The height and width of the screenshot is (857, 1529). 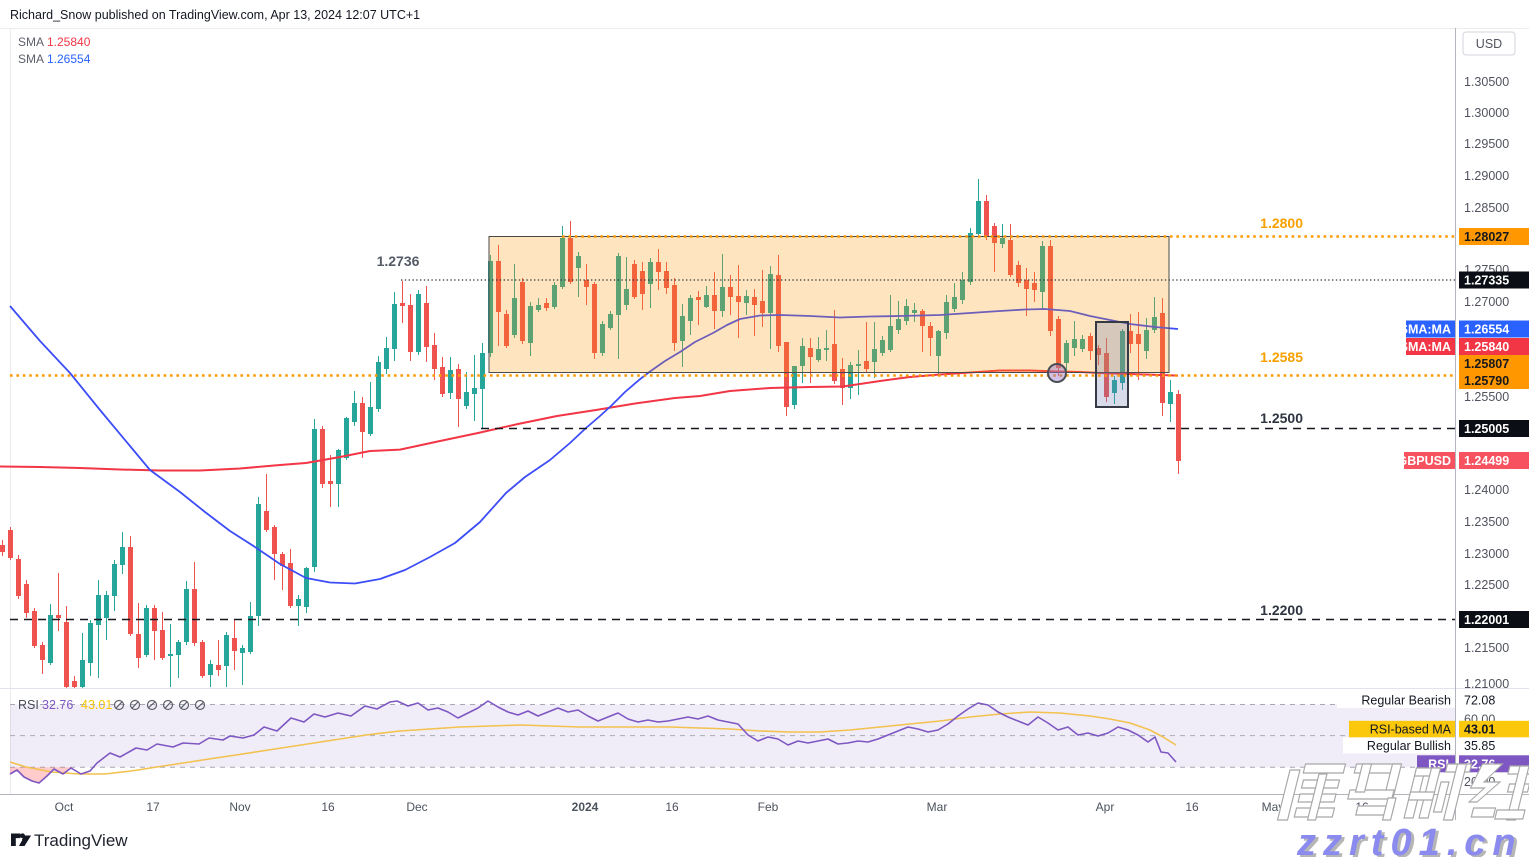 I want to click on svg-text: Regular Bearish, so click(x=1406, y=701).